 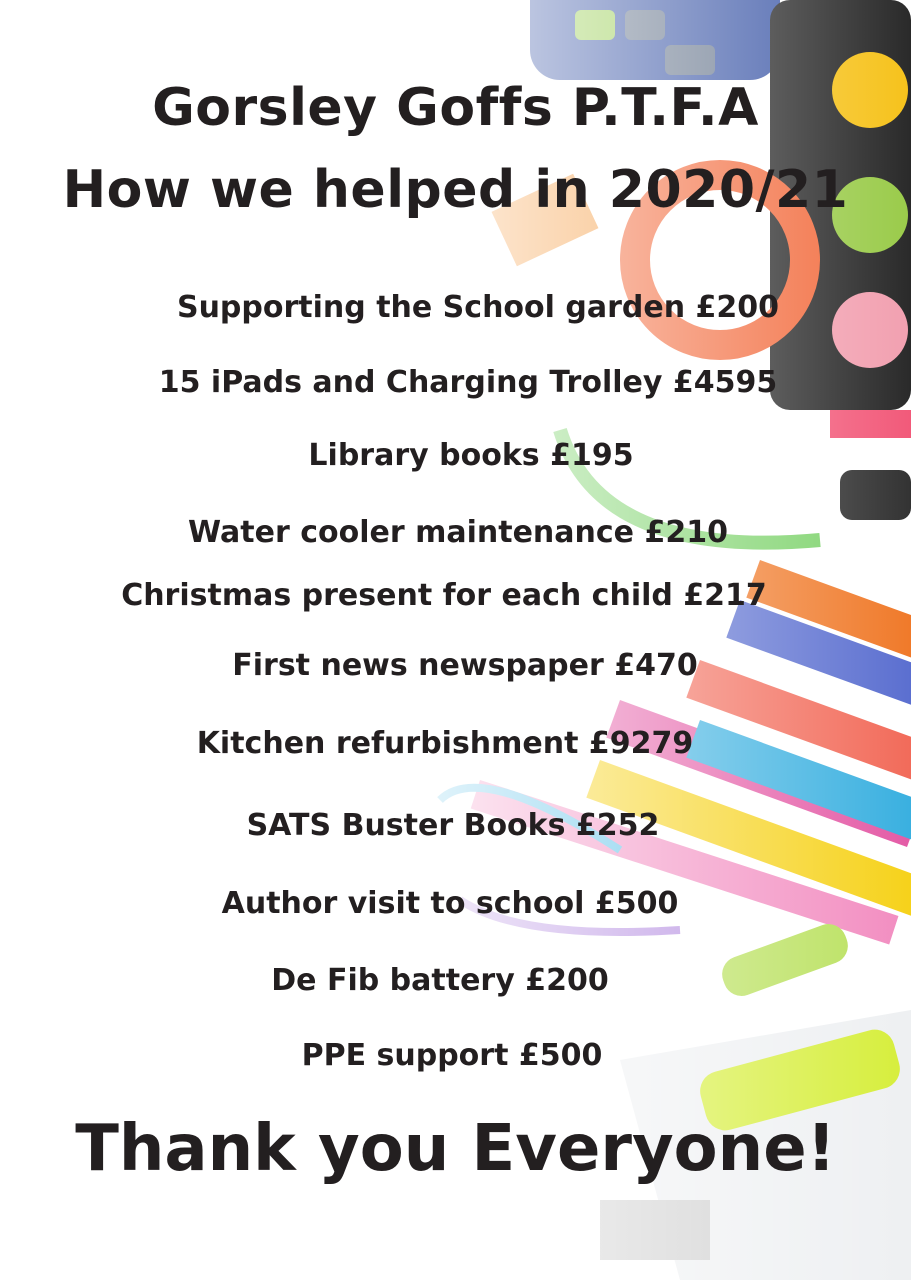 What do you see at coordinates (471, 455) in the screenshot?
I see `list-item: Library books £195` at bounding box center [471, 455].